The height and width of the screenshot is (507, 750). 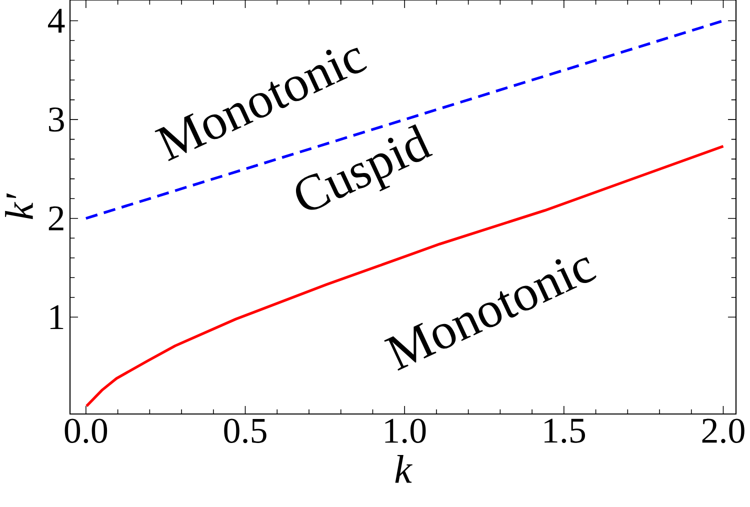 I want to click on y-tick-label: 3, so click(x=56, y=119).